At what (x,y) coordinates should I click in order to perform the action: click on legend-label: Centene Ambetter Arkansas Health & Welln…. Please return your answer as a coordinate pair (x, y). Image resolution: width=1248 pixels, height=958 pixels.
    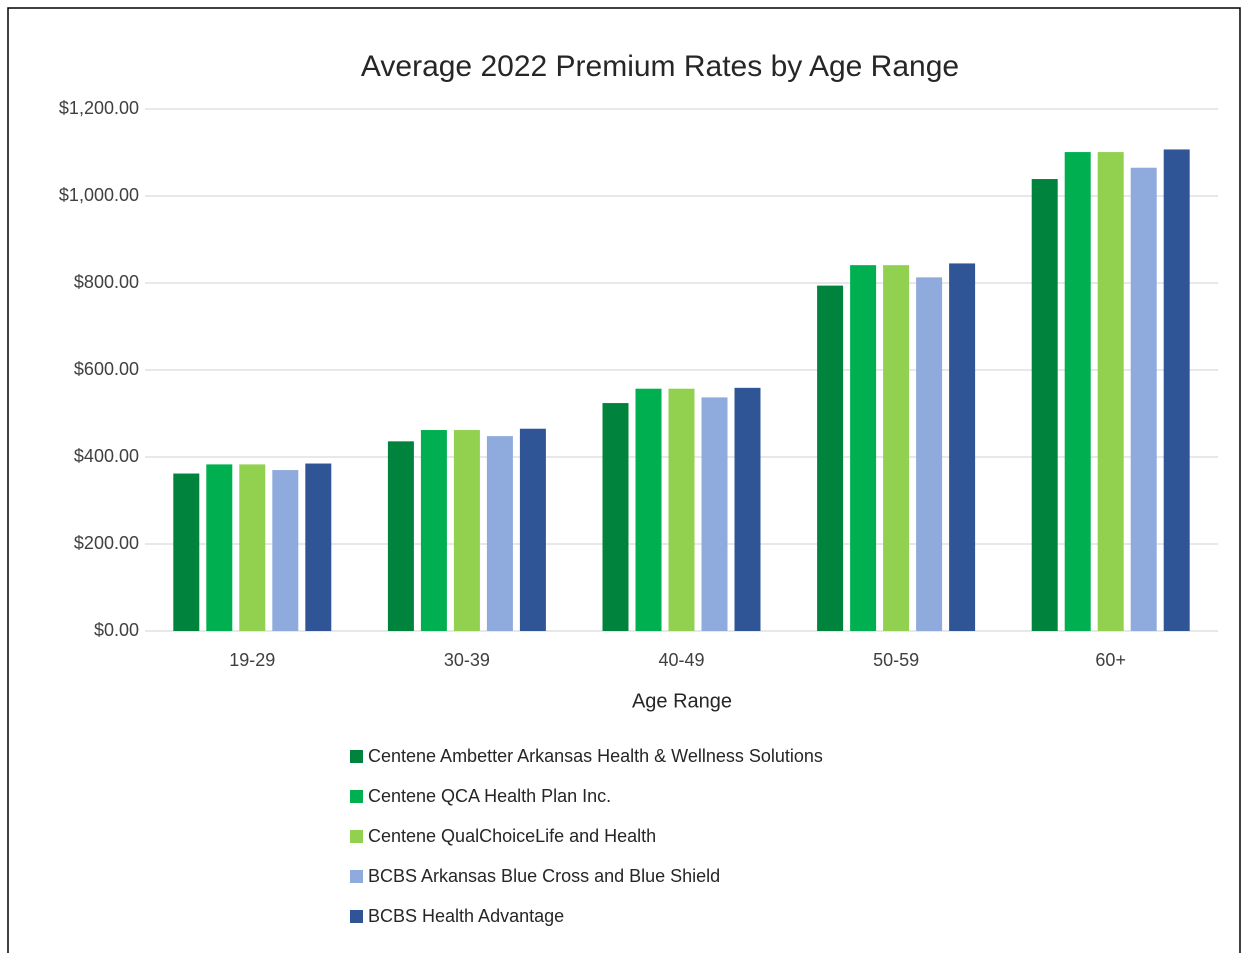
    Looking at the image, I should click on (595, 756).